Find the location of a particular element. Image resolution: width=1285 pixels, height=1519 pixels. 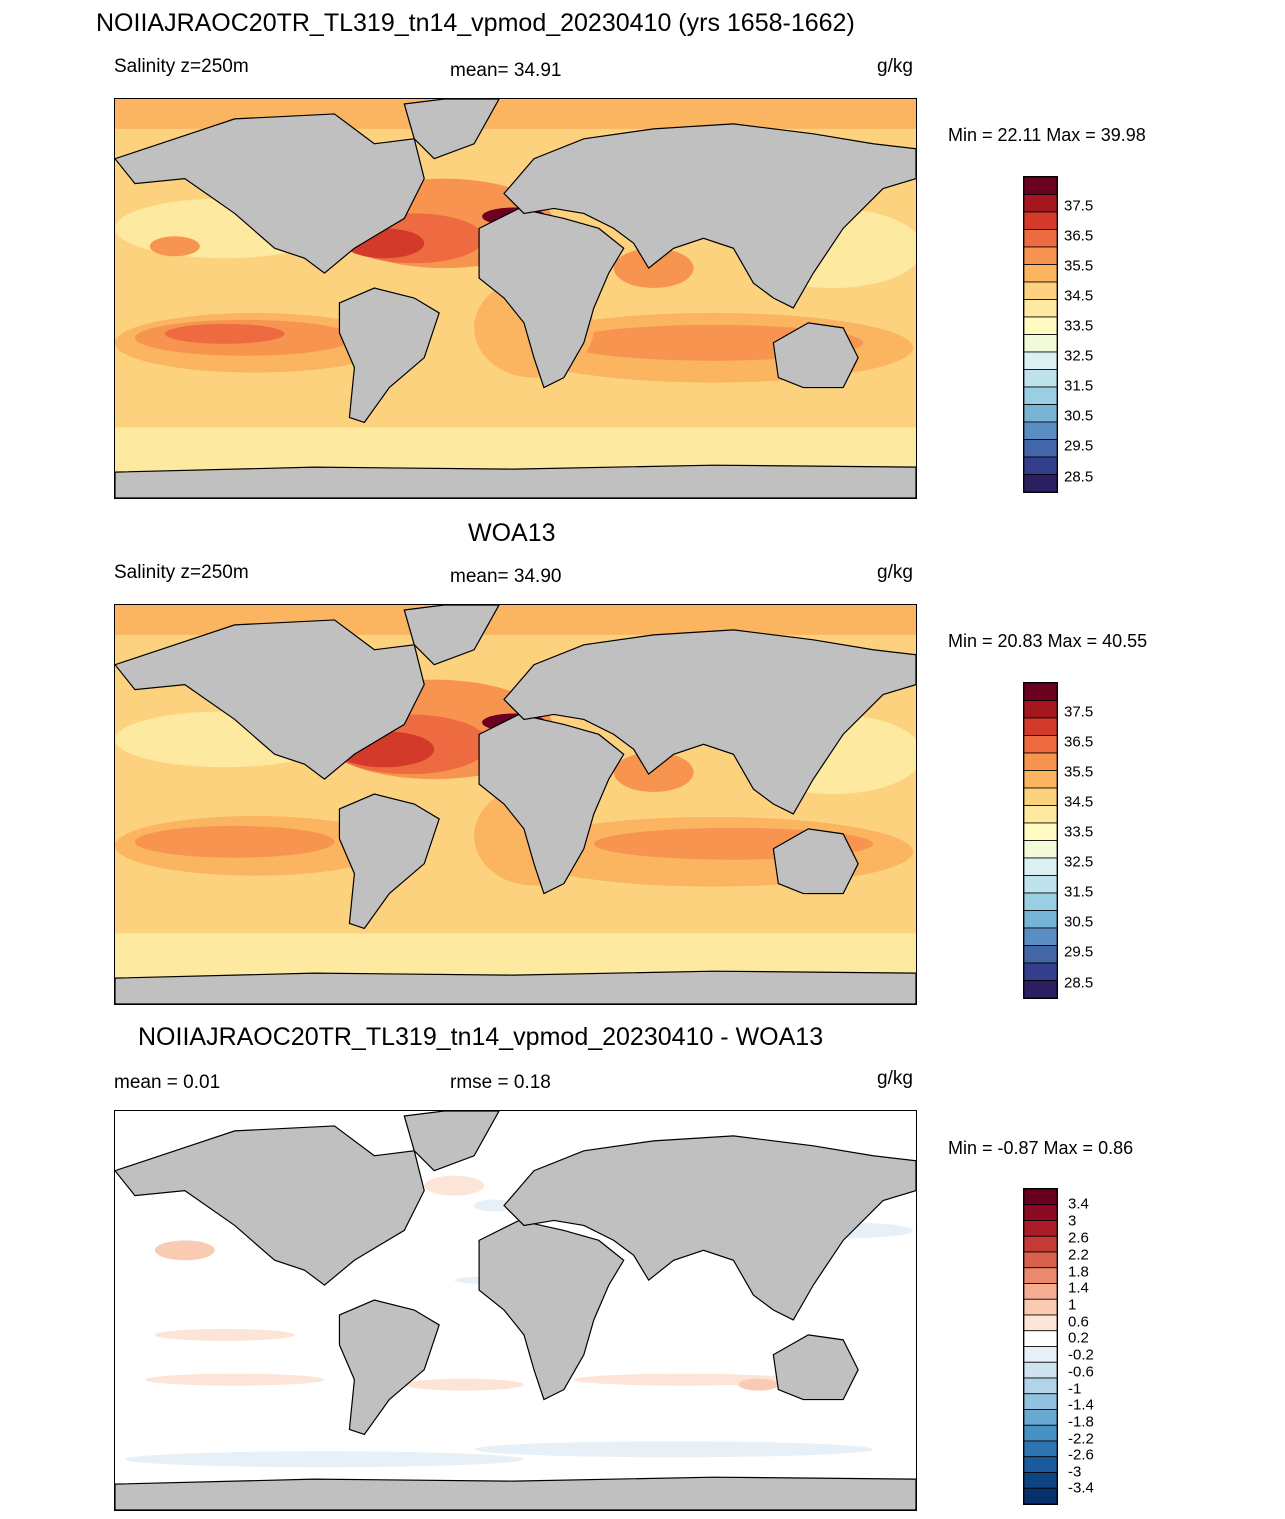

panel2-colorbar is located at coordinates (1040, 840).